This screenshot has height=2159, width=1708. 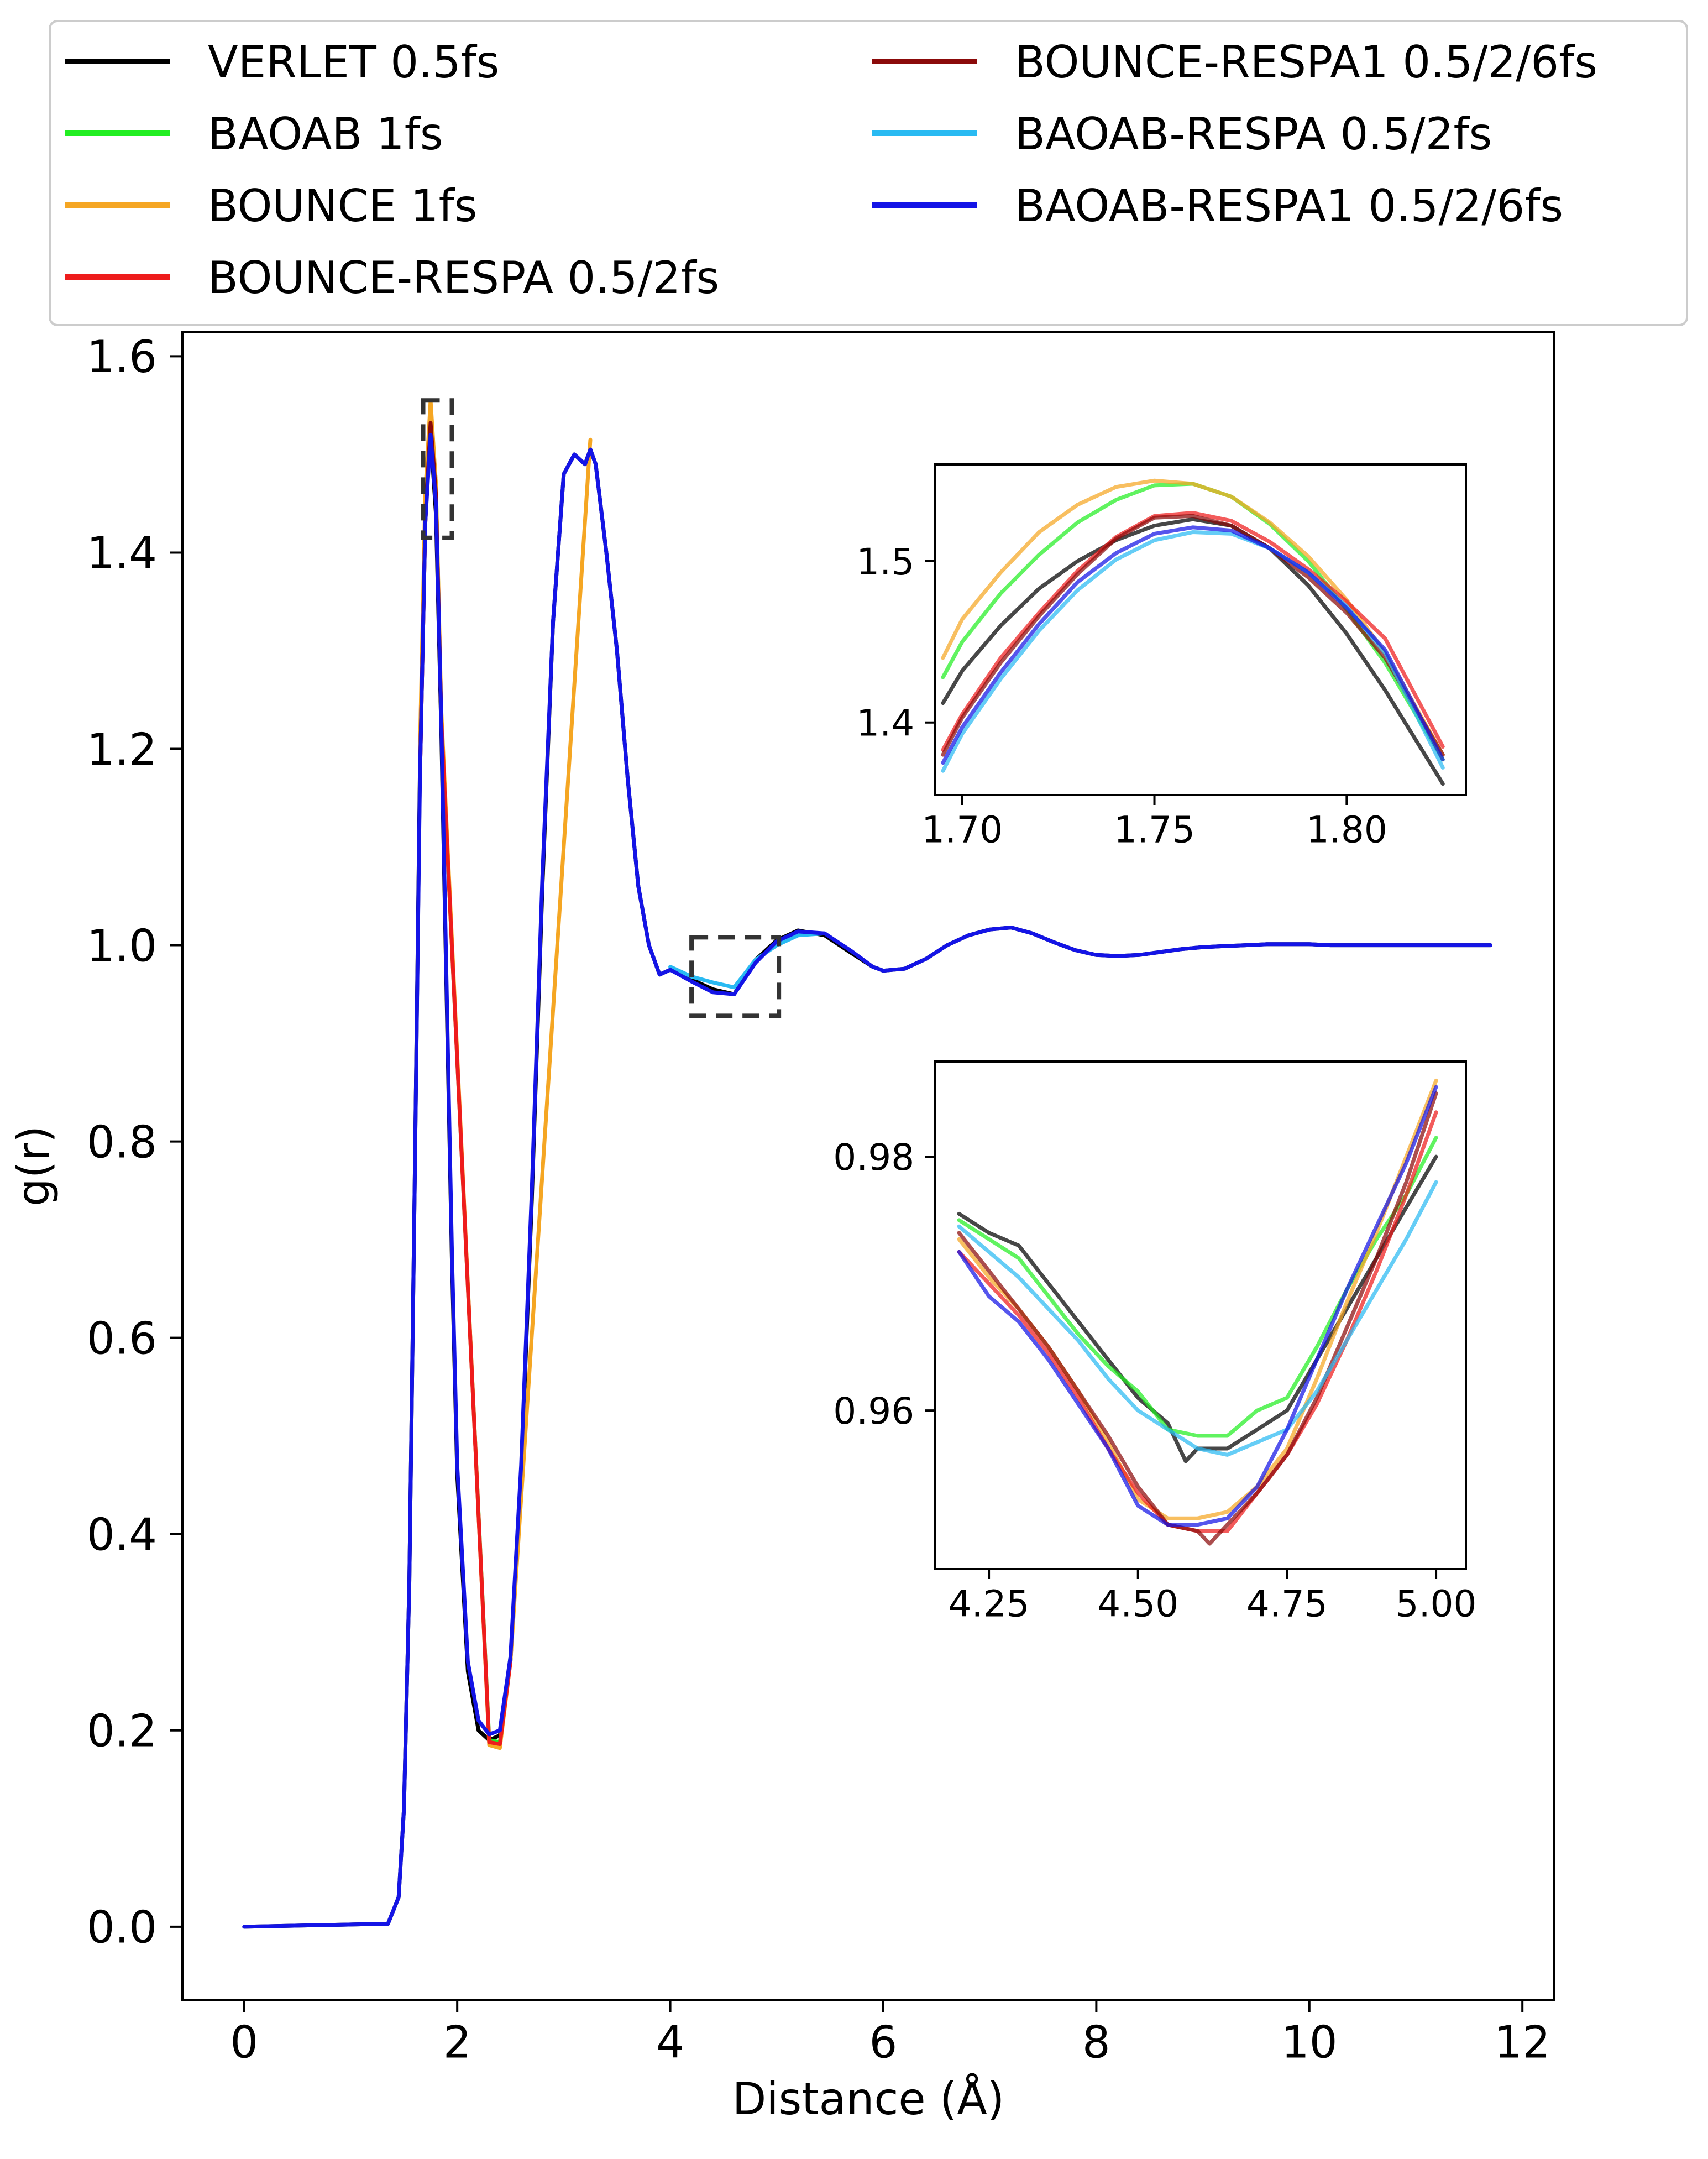 I want to click on x-tick-label: 4, so click(x=670, y=2042).